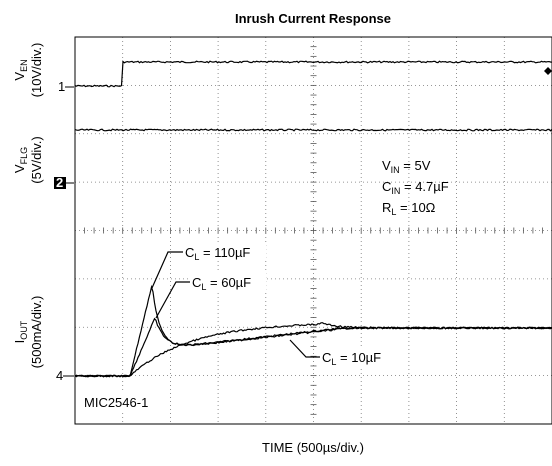 The width and height of the screenshot is (552, 466). What do you see at coordinates (36, 332) in the screenshot?
I see `y-label-unit: (500mA/div.)` at bounding box center [36, 332].